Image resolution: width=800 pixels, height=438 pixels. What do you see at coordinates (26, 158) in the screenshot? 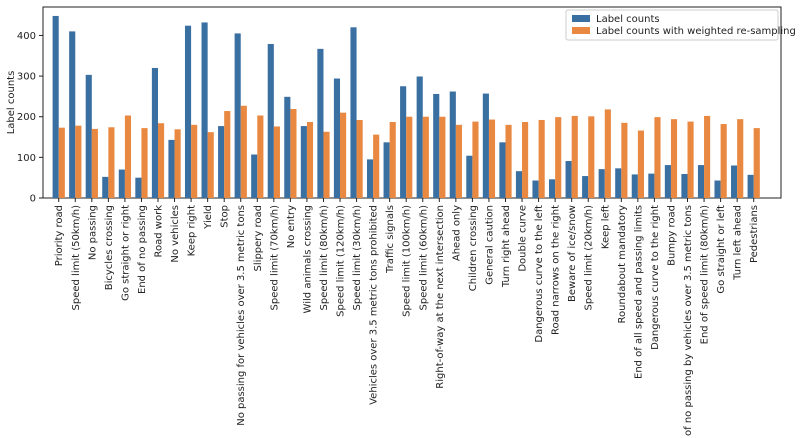
I see `y-tick-label: 100` at bounding box center [26, 158].